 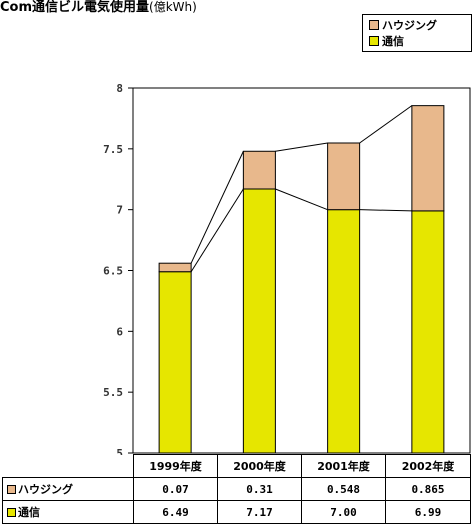 What do you see at coordinates (119, 451) in the screenshot?
I see `y-tick-label: 5` at bounding box center [119, 451].